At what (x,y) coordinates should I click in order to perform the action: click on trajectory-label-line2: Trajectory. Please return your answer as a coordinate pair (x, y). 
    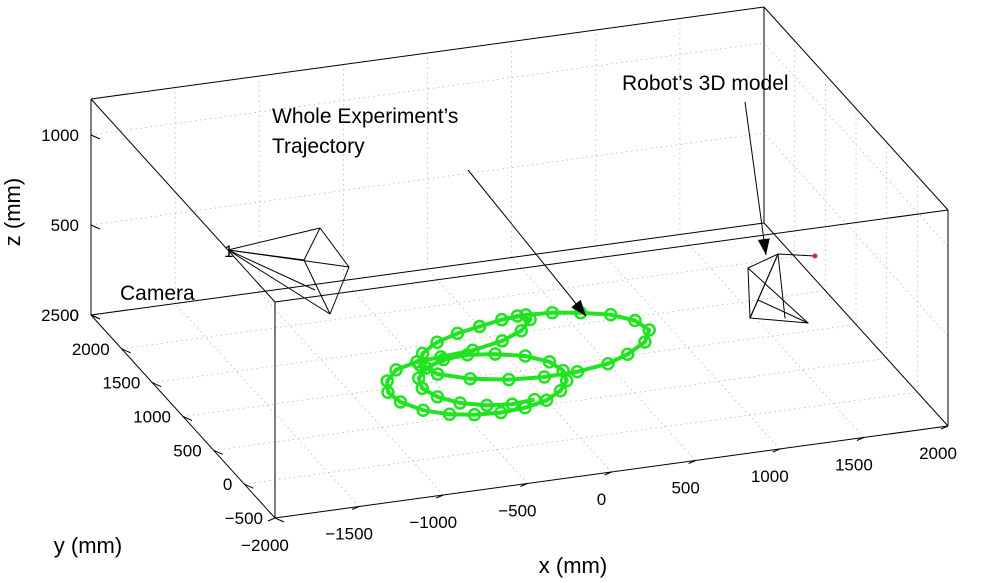
    Looking at the image, I should click on (318, 146).